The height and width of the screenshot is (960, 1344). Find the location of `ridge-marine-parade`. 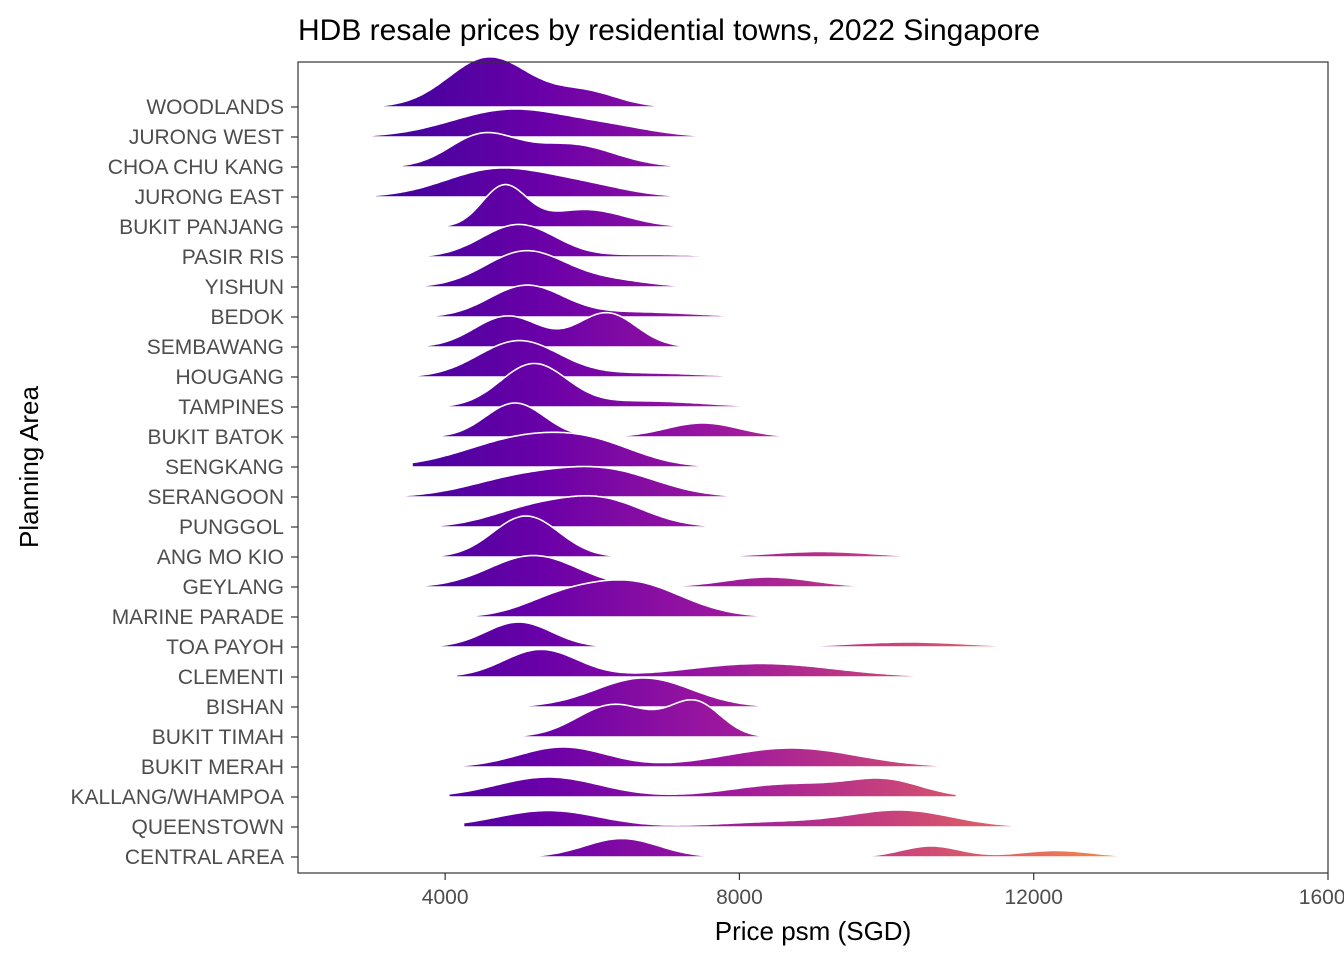

ridge-marine-parade is located at coordinates (634, 598).